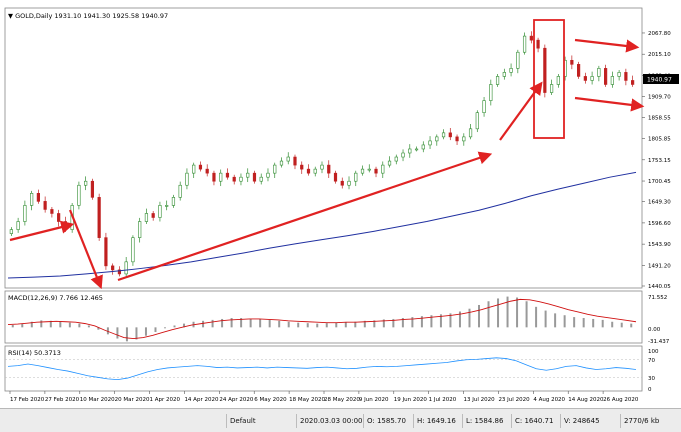 This screenshot has width=681, height=432. What do you see at coordinates (201, 400) in the screenshot?
I see `time-axis-tick: 14 Apr 2020` at bounding box center [201, 400].